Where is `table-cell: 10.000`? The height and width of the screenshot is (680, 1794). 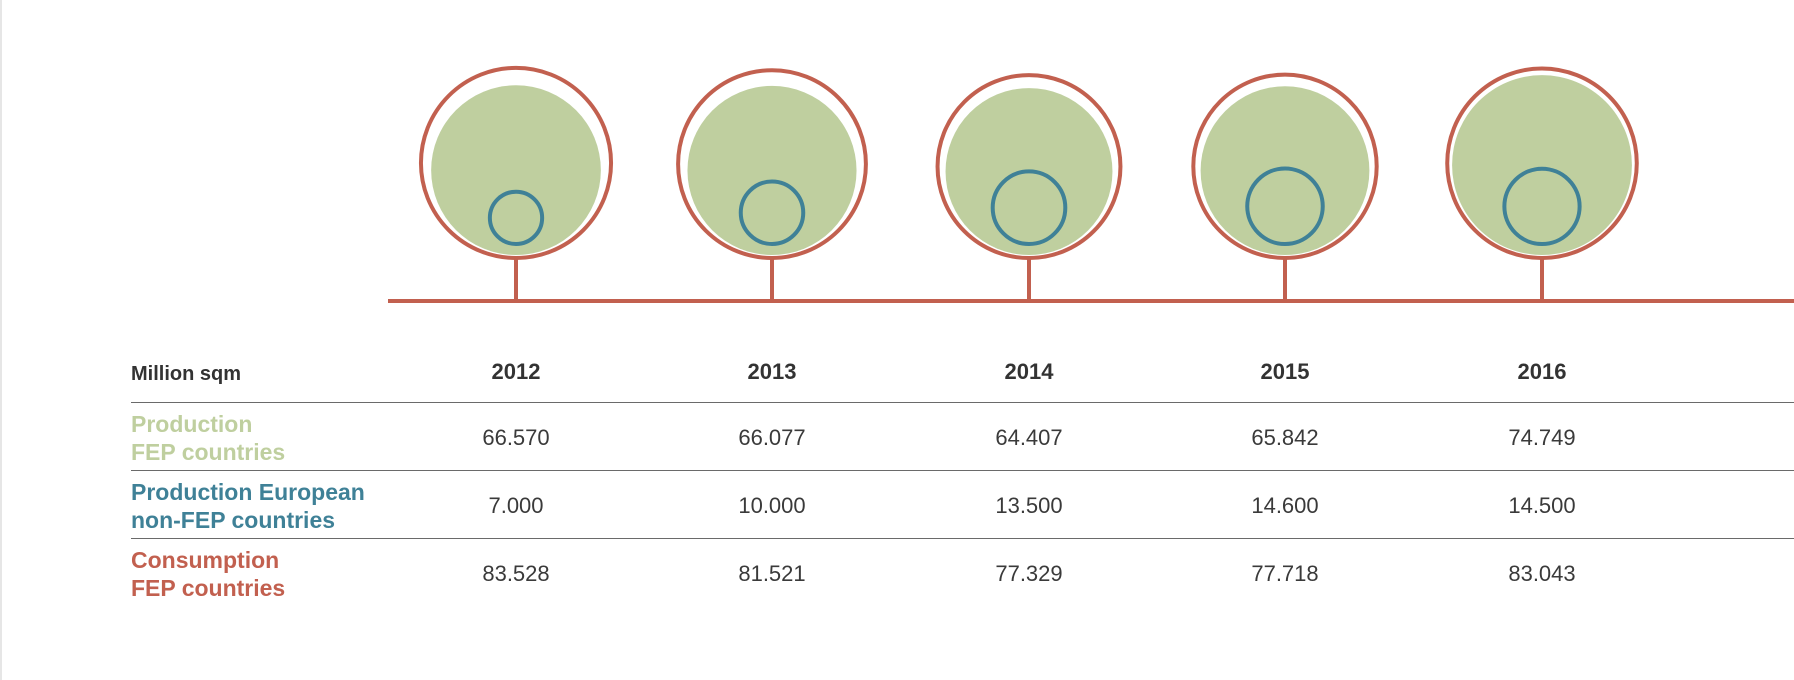
table-cell: 10.000 is located at coordinates (772, 505).